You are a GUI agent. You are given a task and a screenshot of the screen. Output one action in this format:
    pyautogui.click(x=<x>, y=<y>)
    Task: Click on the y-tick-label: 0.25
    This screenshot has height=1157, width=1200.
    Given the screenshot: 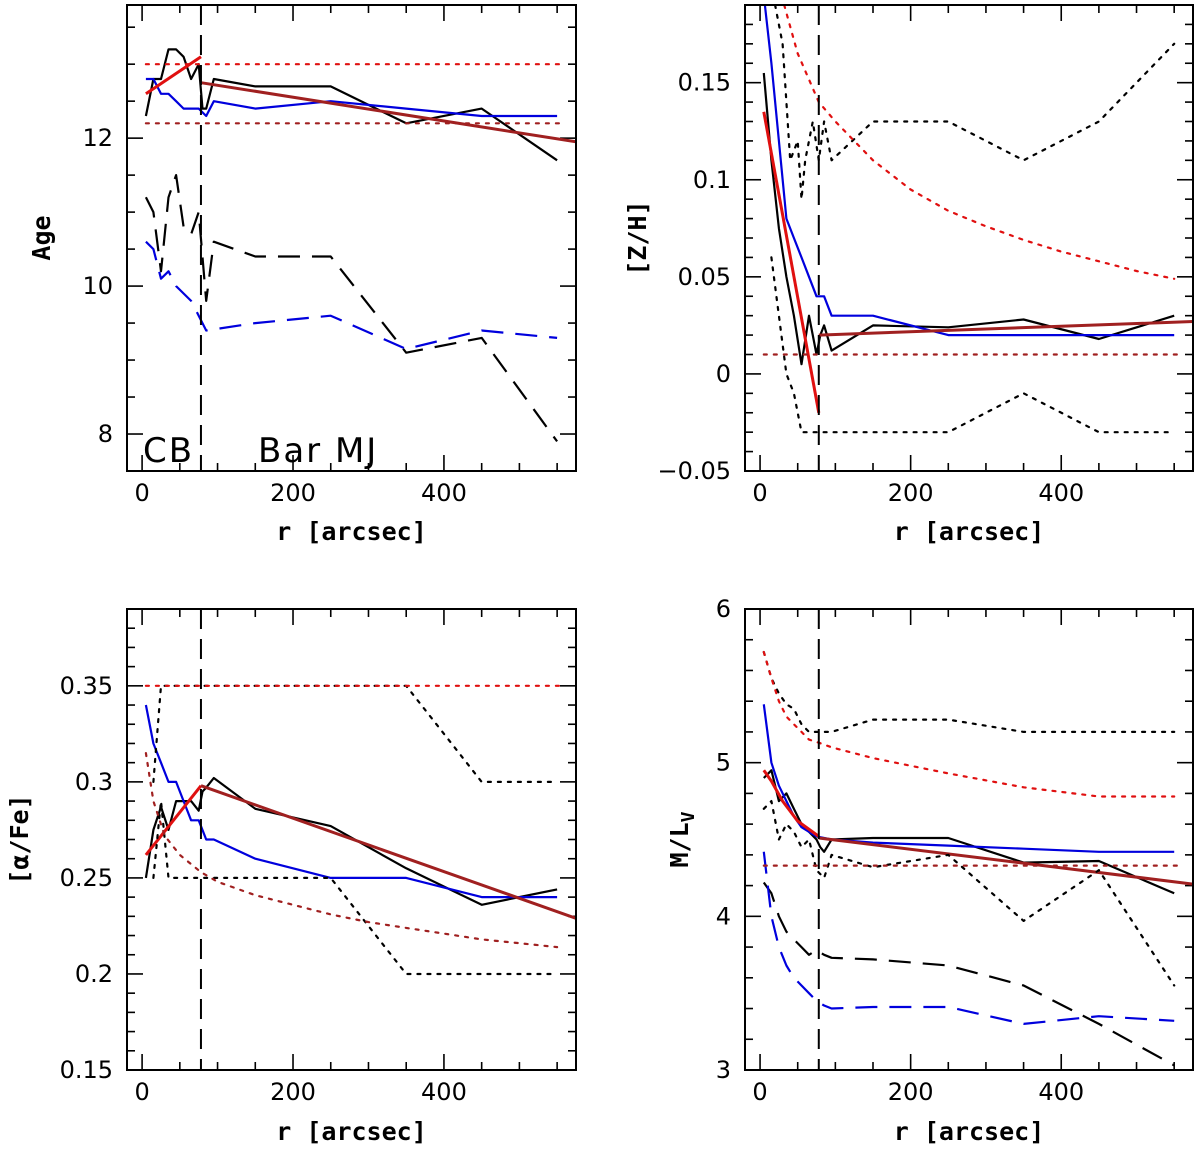 What is the action you would take?
    pyautogui.click(x=86, y=878)
    